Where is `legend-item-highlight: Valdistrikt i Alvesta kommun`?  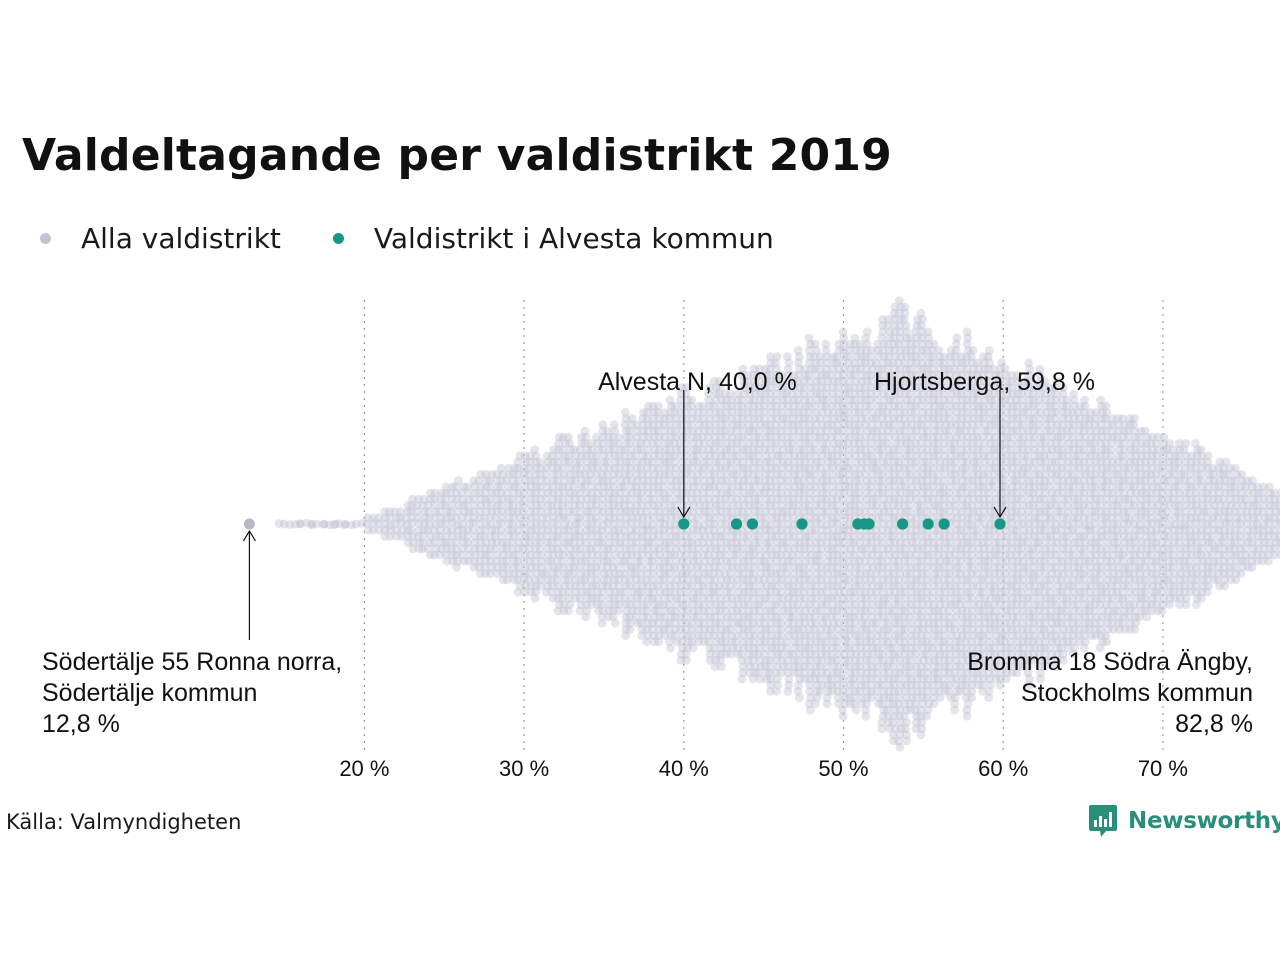
legend-item-highlight: Valdistrikt i Alvesta kommun is located at coordinates (553, 238).